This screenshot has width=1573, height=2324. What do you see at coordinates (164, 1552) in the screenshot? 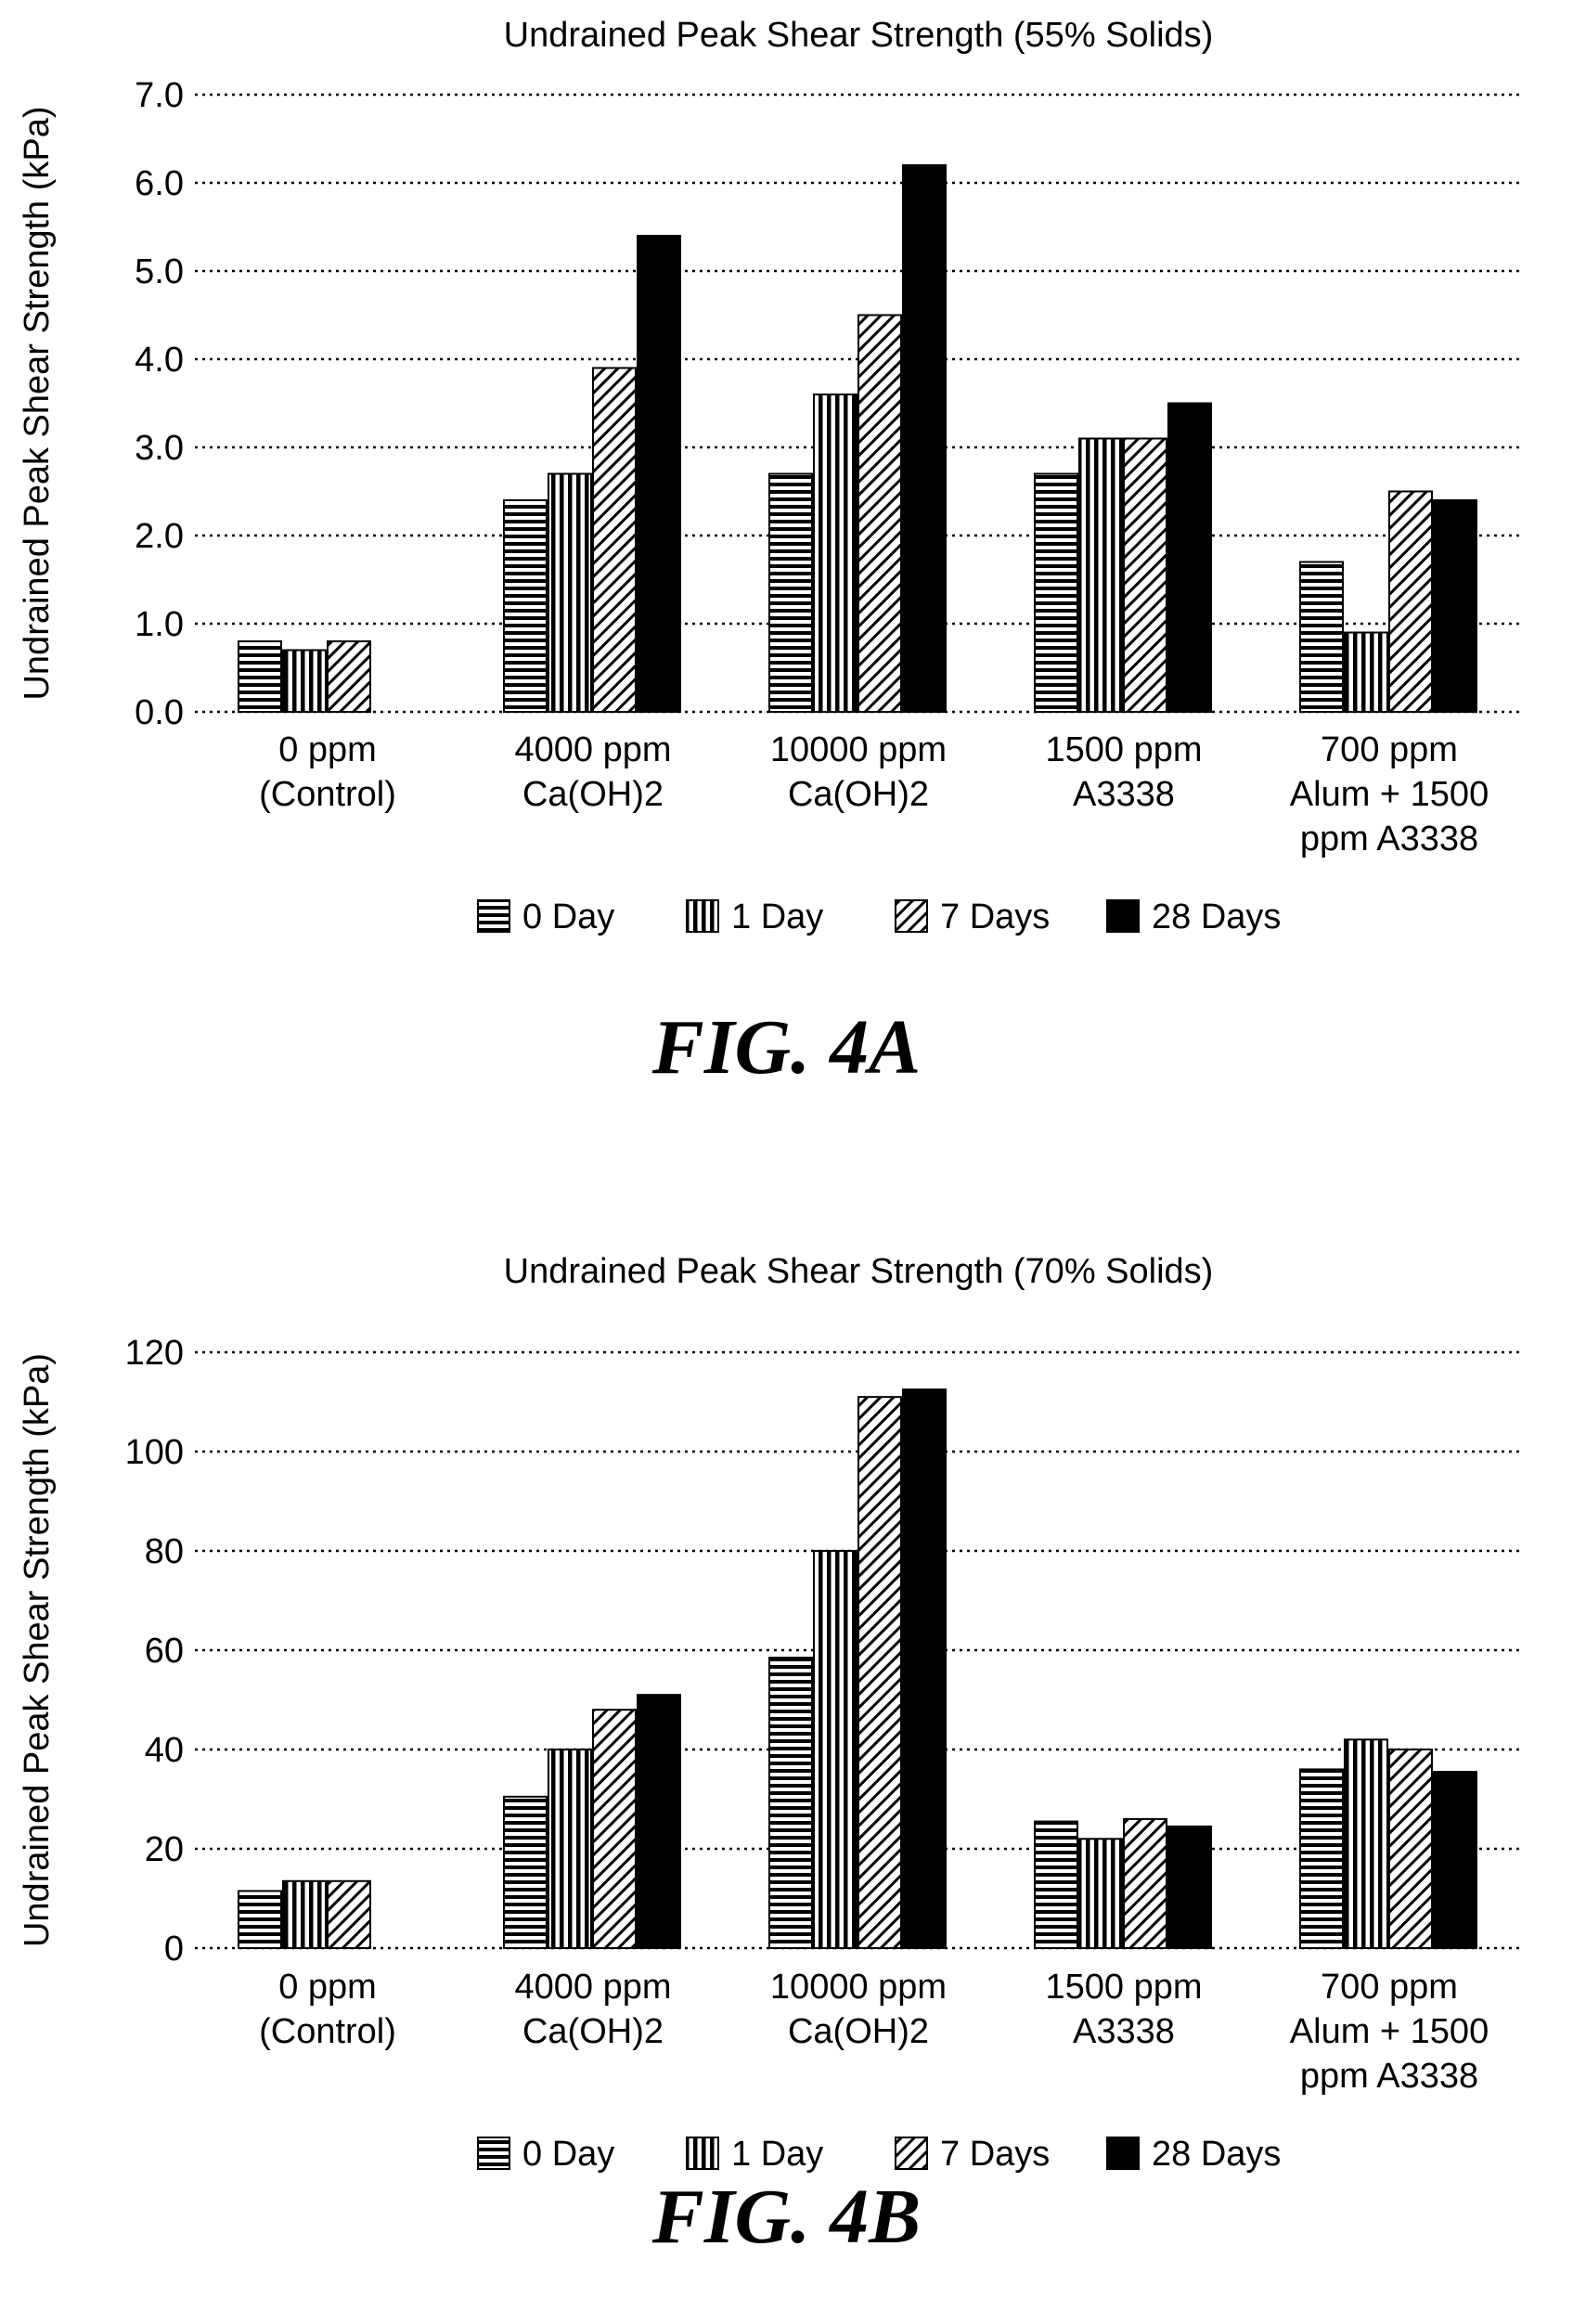
I see `y-tick-label: 80` at bounding box center [164, 1552].